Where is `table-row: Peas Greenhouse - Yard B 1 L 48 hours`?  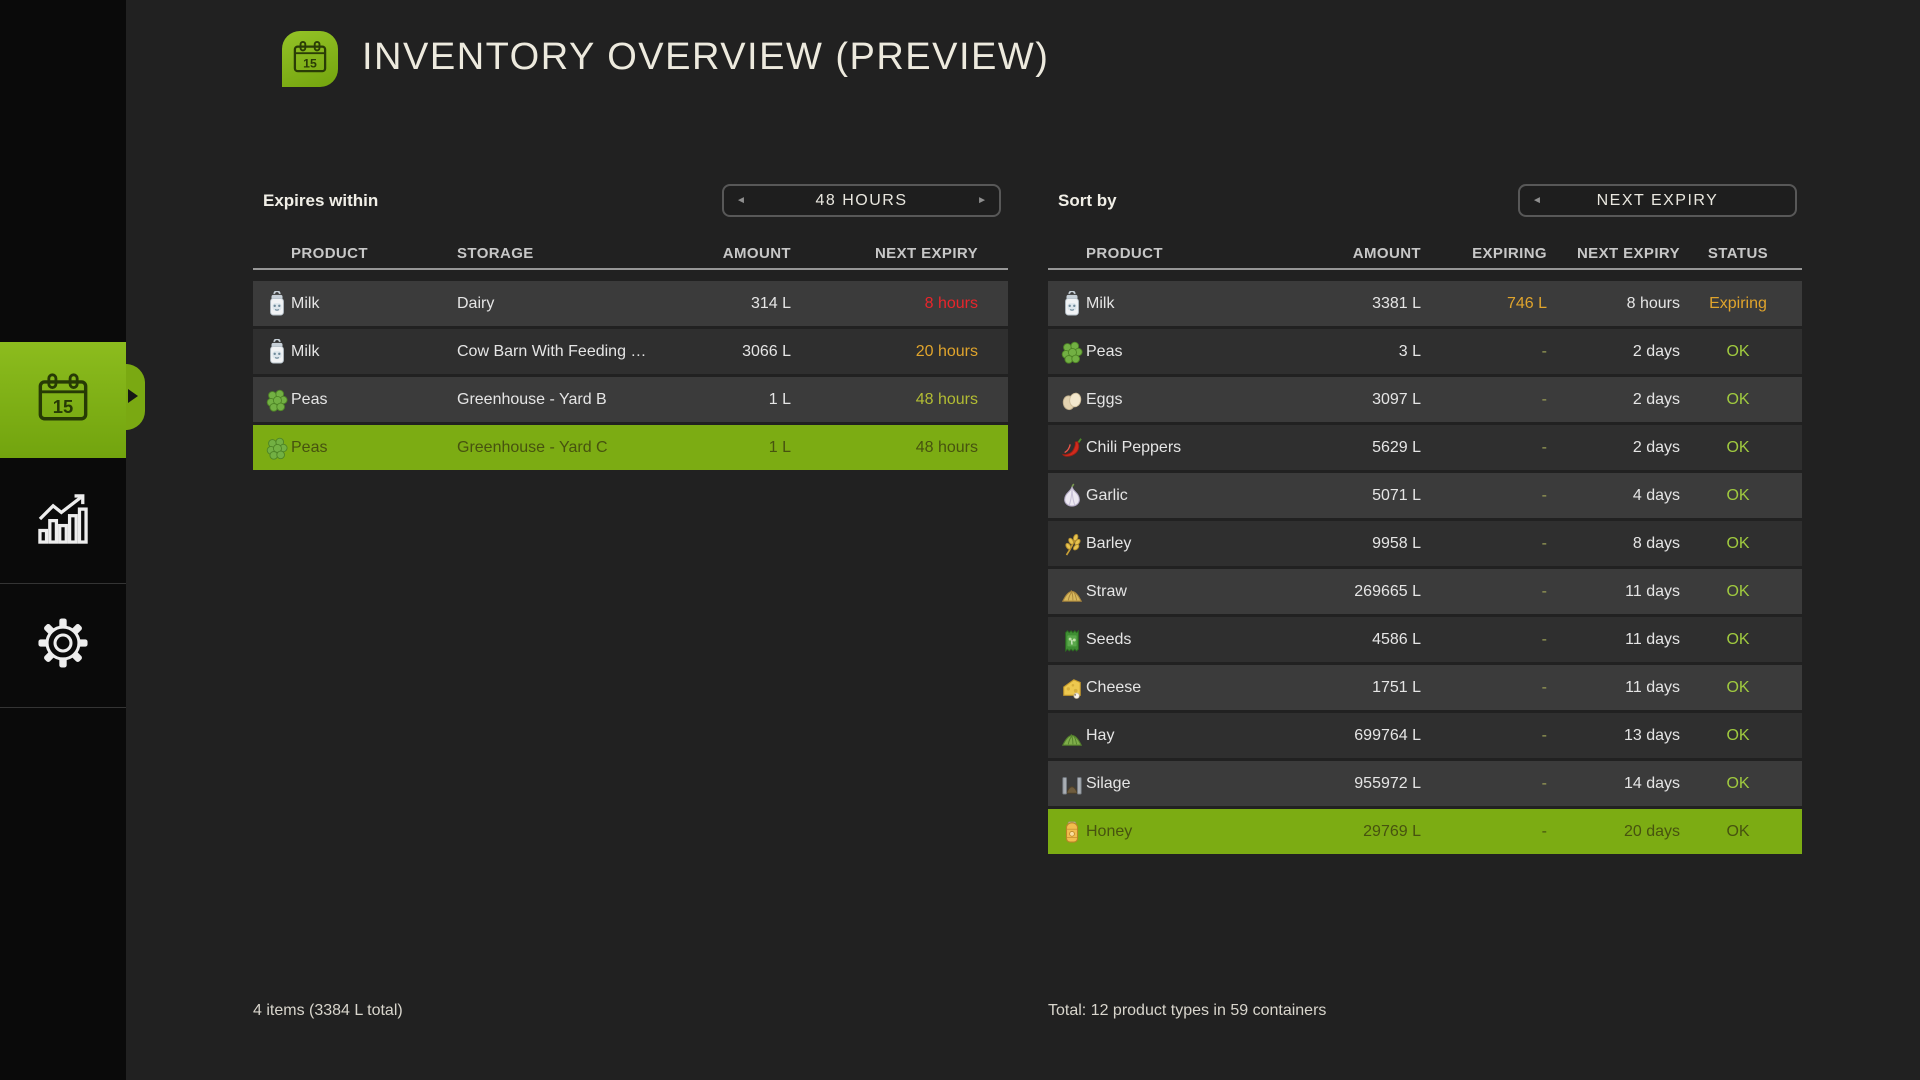
table-row: Peas Greenhouse - Yard B 1 L 48 hours is located at coordinates (630, 399).